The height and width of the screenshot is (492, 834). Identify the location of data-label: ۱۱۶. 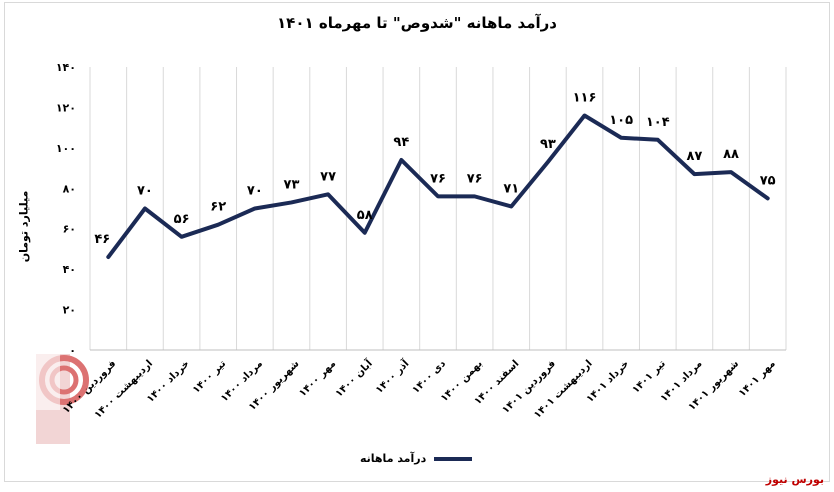
(585, 98).